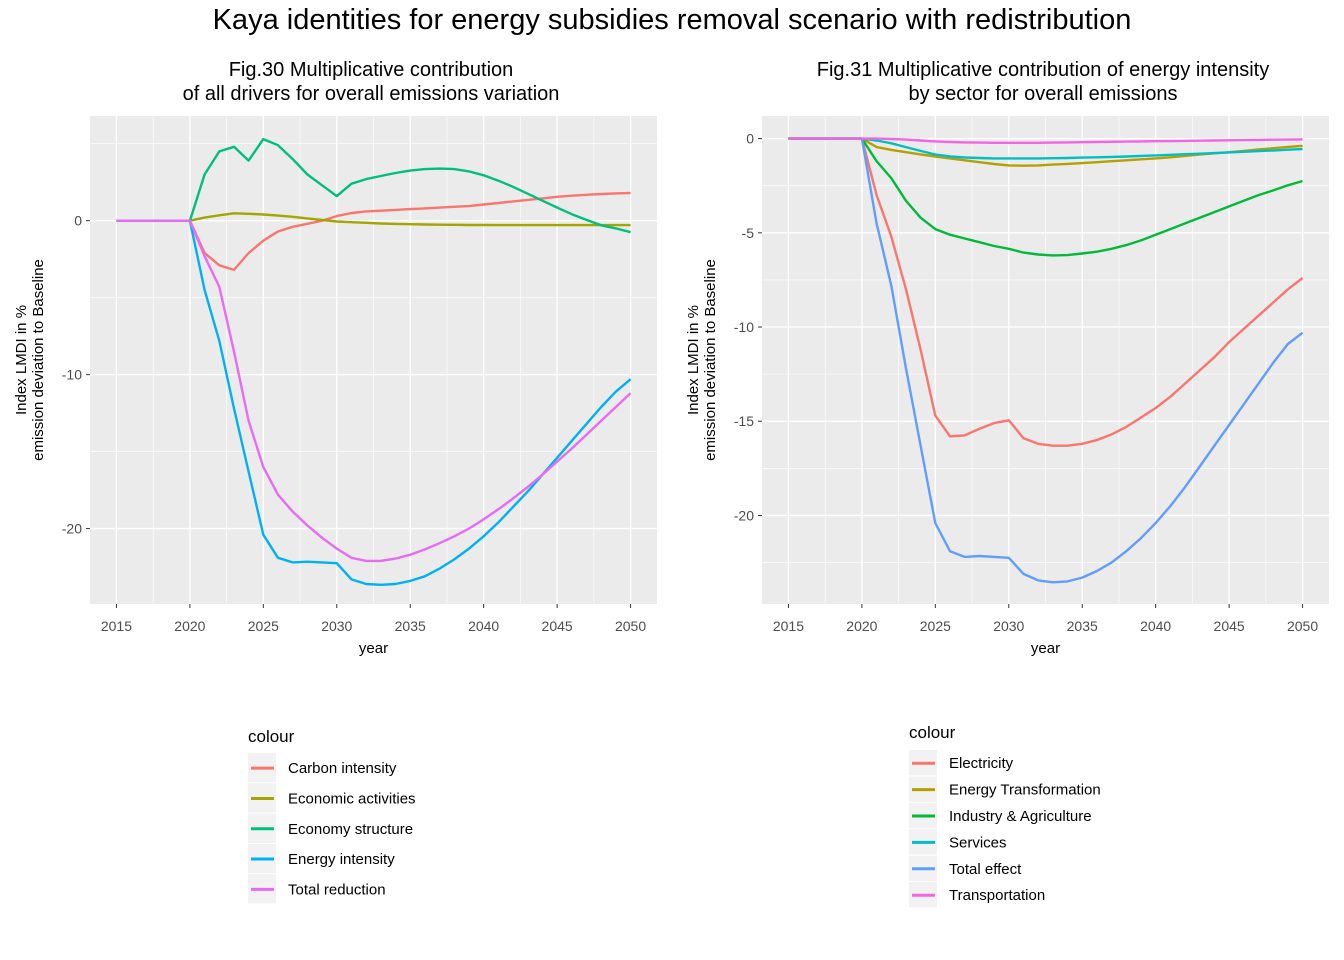 This screenshot has height=960, width=1344. Describe the element at coordinates (744, 421) in the screenshot. I see `y-tick-label: -15` at that location.